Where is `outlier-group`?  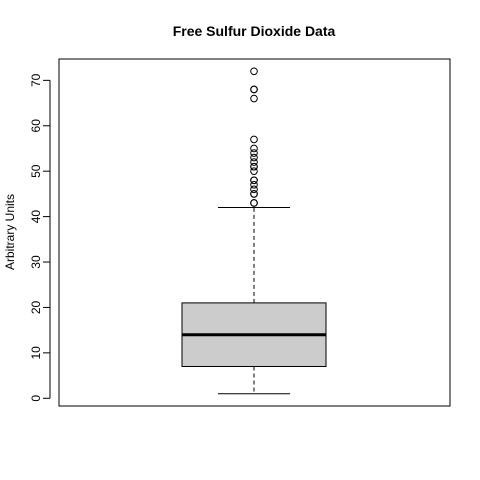
outlier-group is located at coordinates (254, 137).